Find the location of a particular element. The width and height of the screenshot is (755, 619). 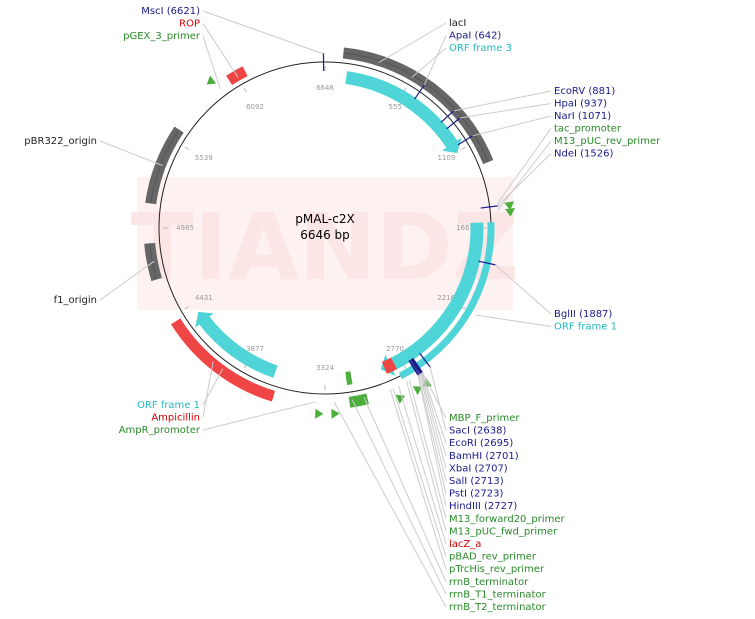

watermark-text: TIANDZ is located at coordinates (325, 247).